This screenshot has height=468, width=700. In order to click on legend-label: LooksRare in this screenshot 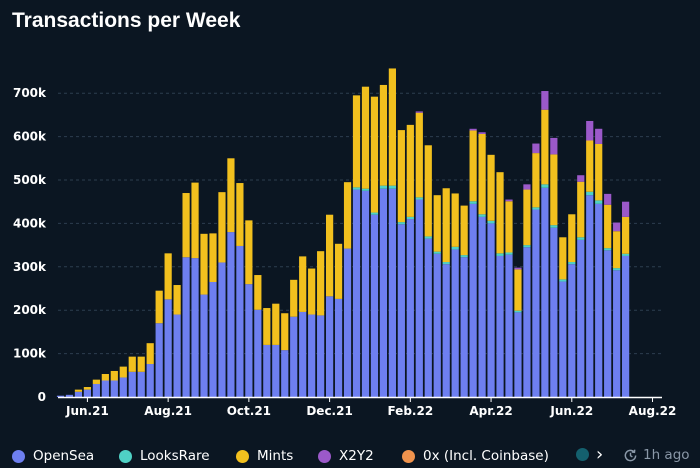, I will do `click(175, 456)`.